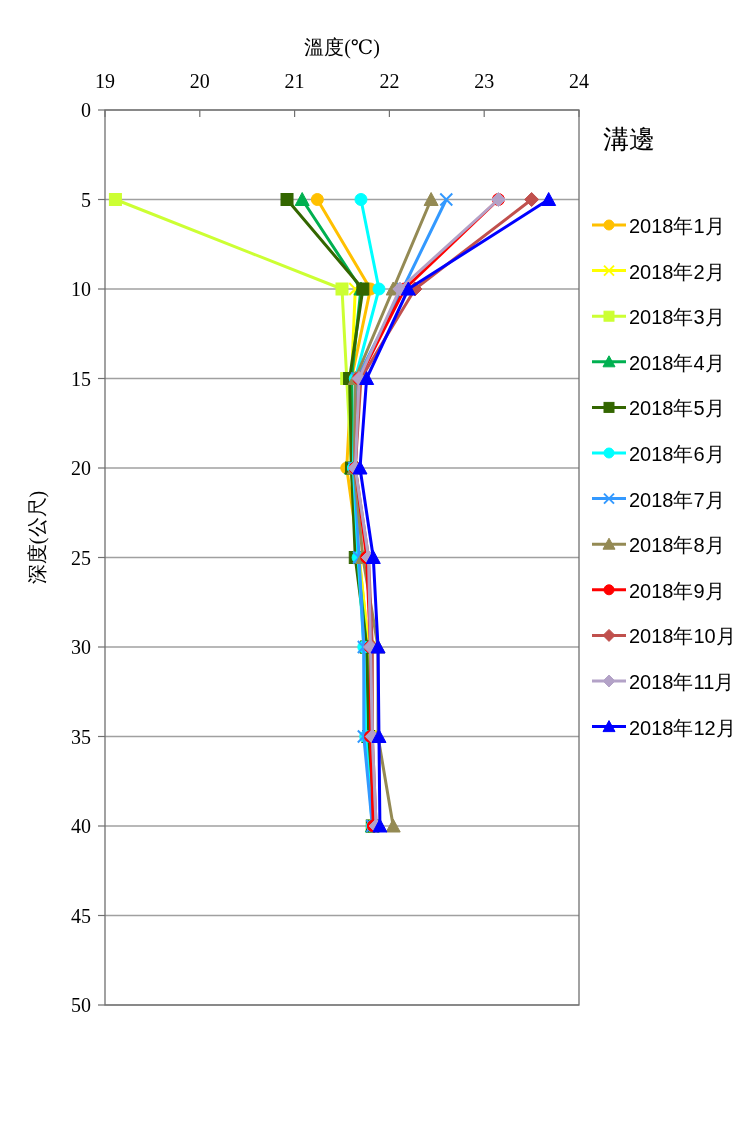 Image resolution: width=755 pixels, height=1131 pixels. What do you see at coordinates (682, 682) in the screenshot?
I see `legend-label: 2018年11月` at bounding box center [682, 682].